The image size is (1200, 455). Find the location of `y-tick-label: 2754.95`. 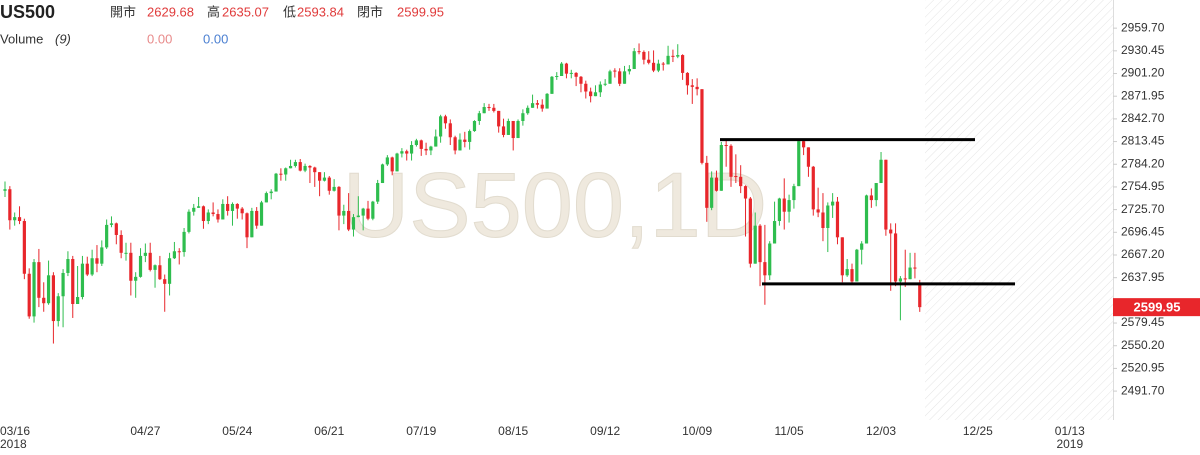

y-tick-label: 2754.95 is located at coordinates (1143, 186).